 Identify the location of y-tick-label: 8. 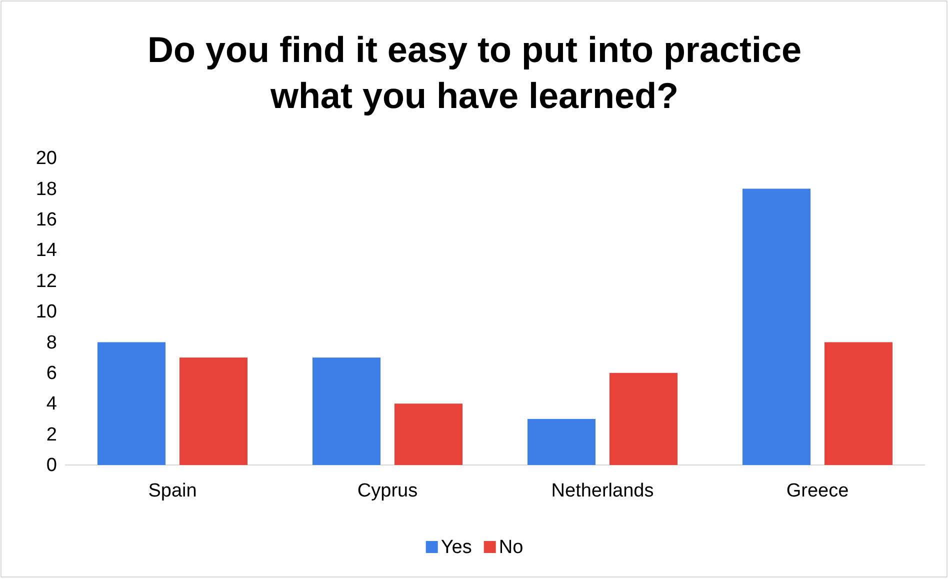
(51, 343).